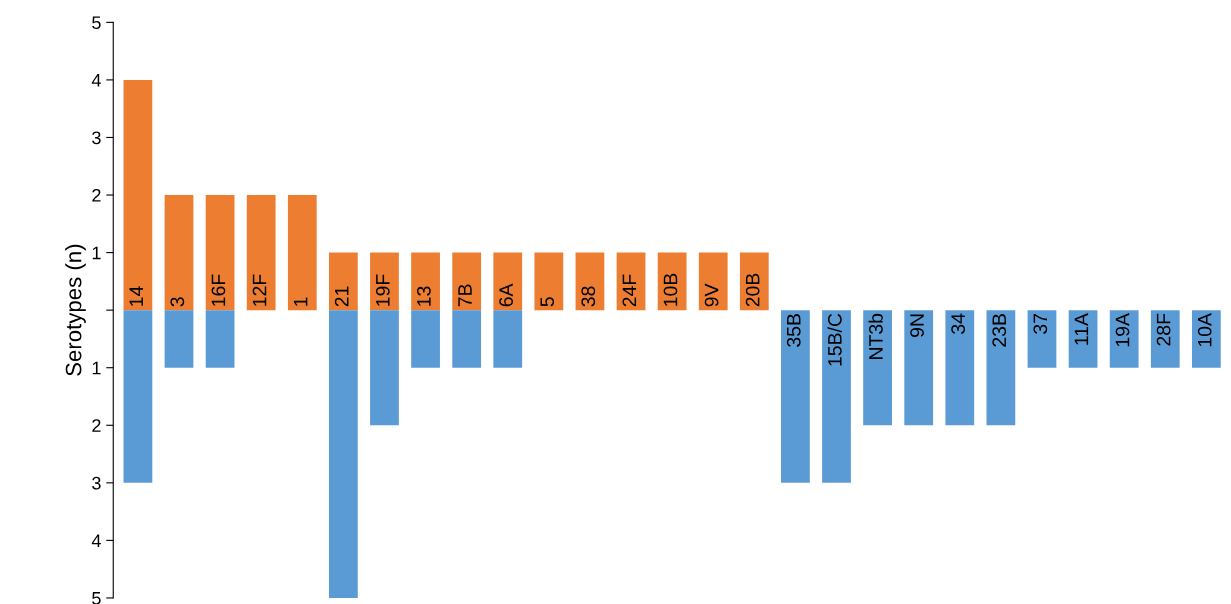 The width and height of the screenshot is (1231, 604). What do you see at coordinates (834, 339) in the screenshot?
I see `x-tick-label: 15B/C` at bounding box center [834, 339].